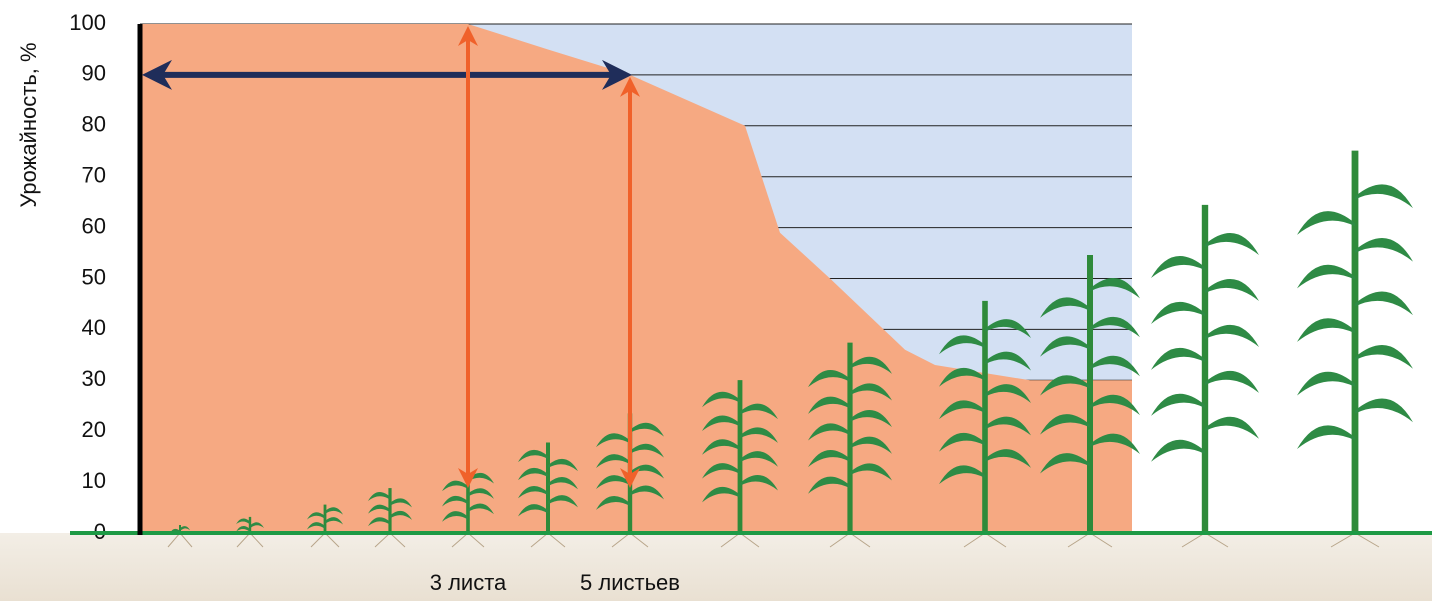 The height and width of the screenshot is (601, 1432). What do you see at coordinates (28, 124) in the screenshot?
I see `y-axis-label: Урожайность, %` at bounding box center [28, 124].